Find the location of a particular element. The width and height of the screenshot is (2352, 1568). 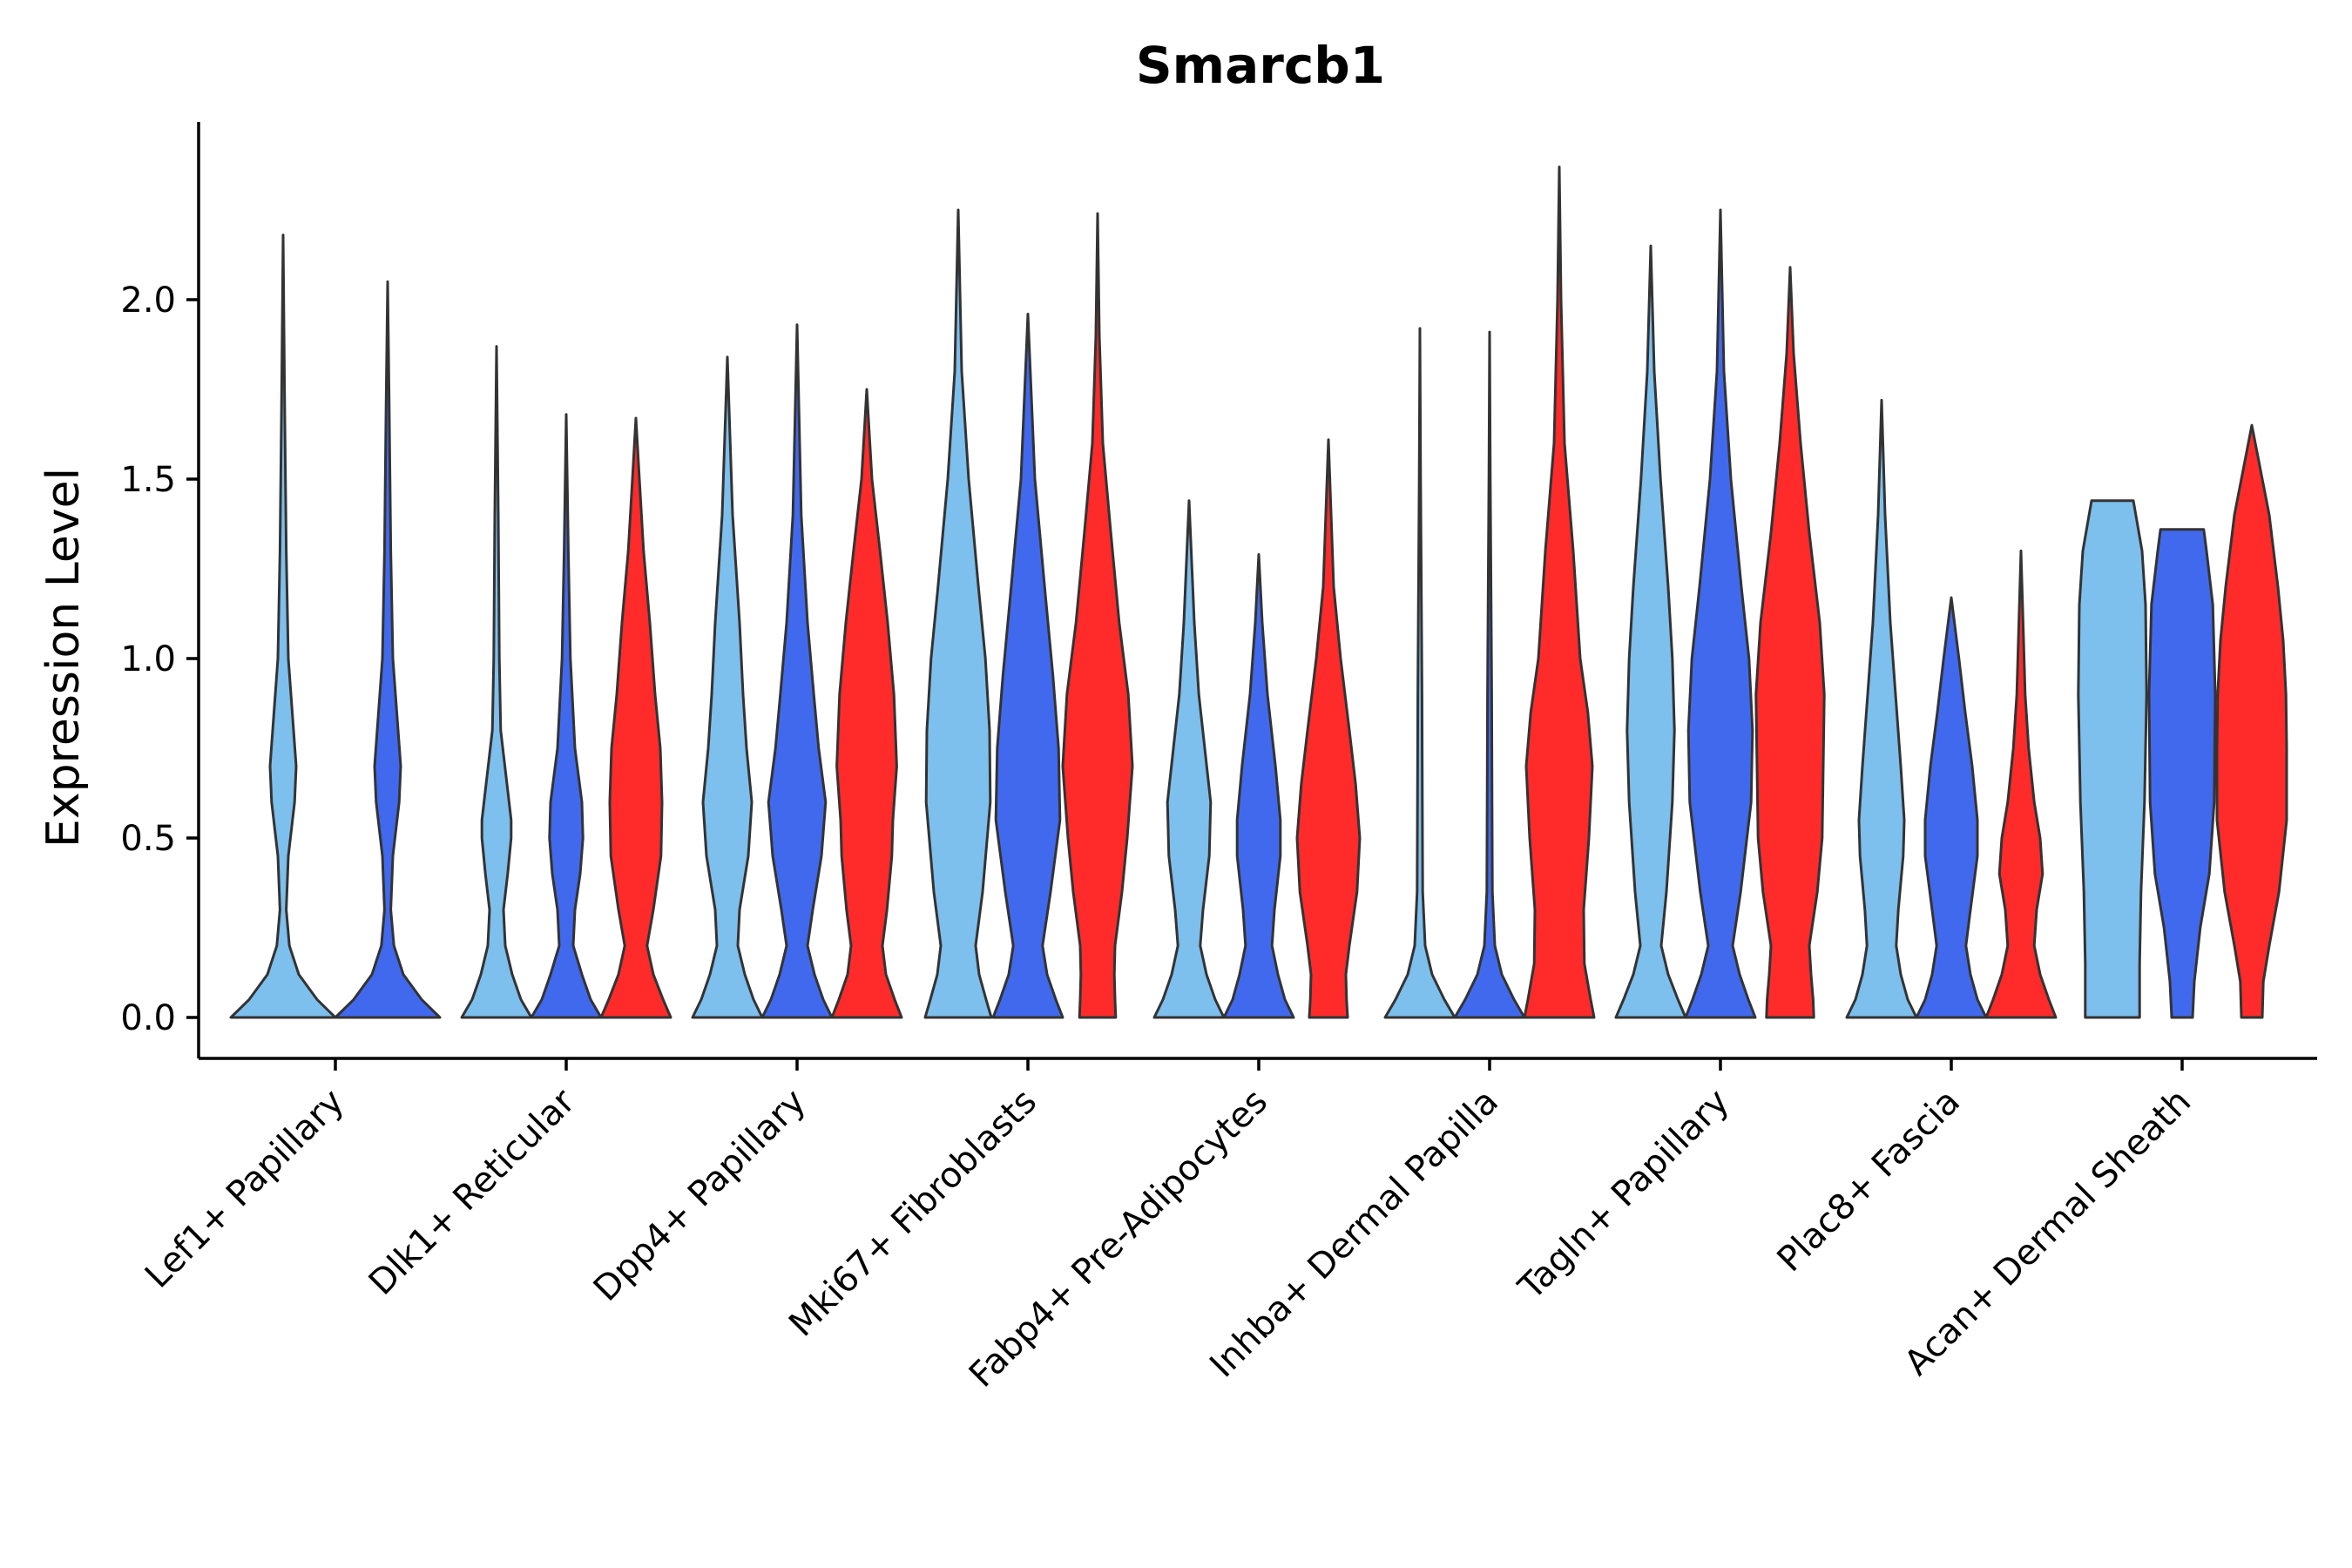

y-tick-label: 0.0 is located at coordinates (148, 1018).